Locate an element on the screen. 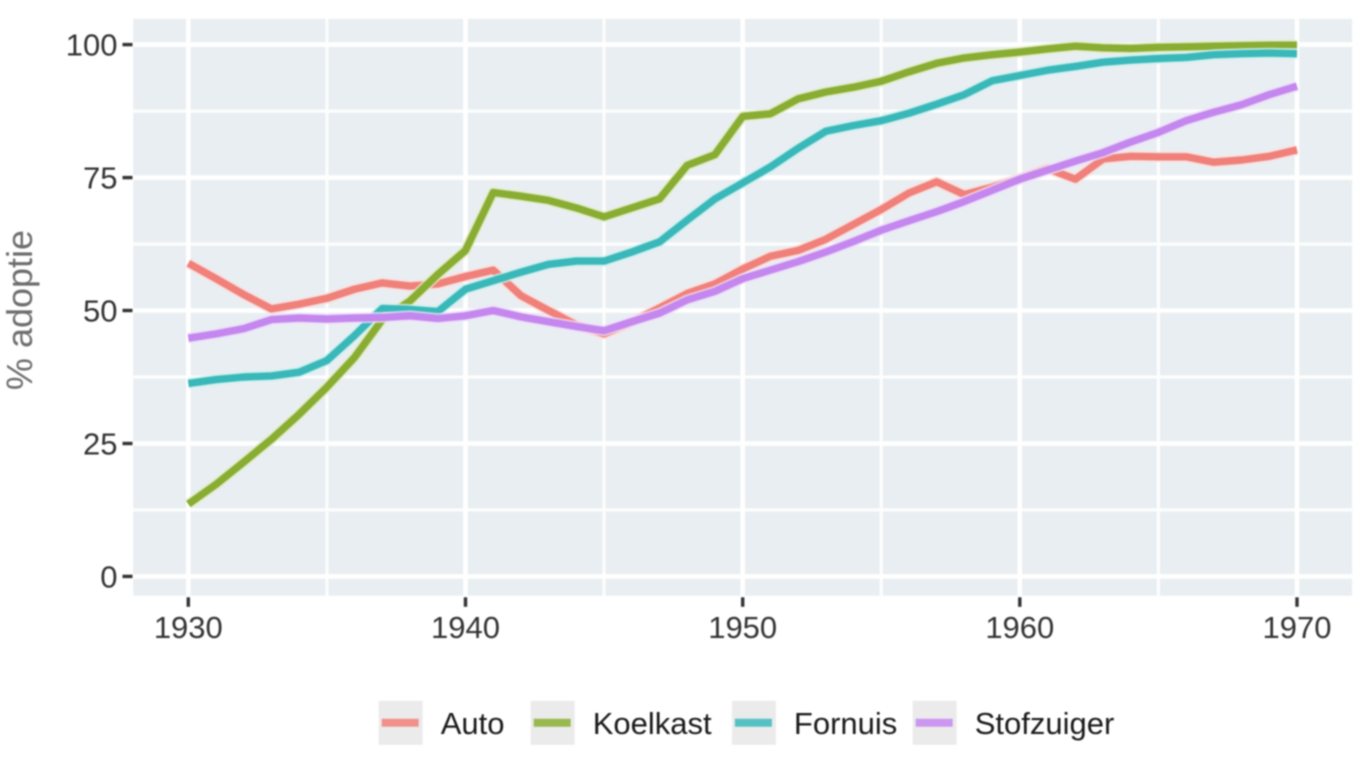  svg-text: 1940 is located at coordinates (465, 627).